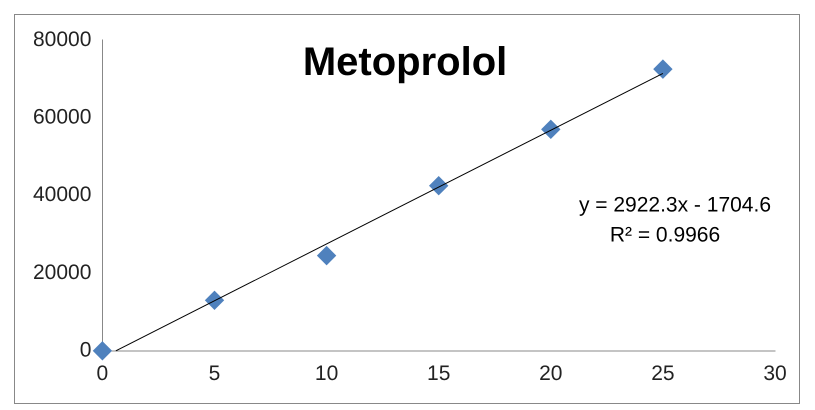  Describe the element at coordinates (214, 374) in the screenshot. I see `x-tick-label: 5` at that location.